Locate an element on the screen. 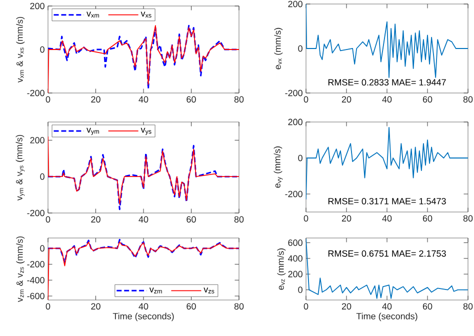 The width and height of the screenshot is (474, 336). y-tick-label: 600 is located at coordinates (295, 243).